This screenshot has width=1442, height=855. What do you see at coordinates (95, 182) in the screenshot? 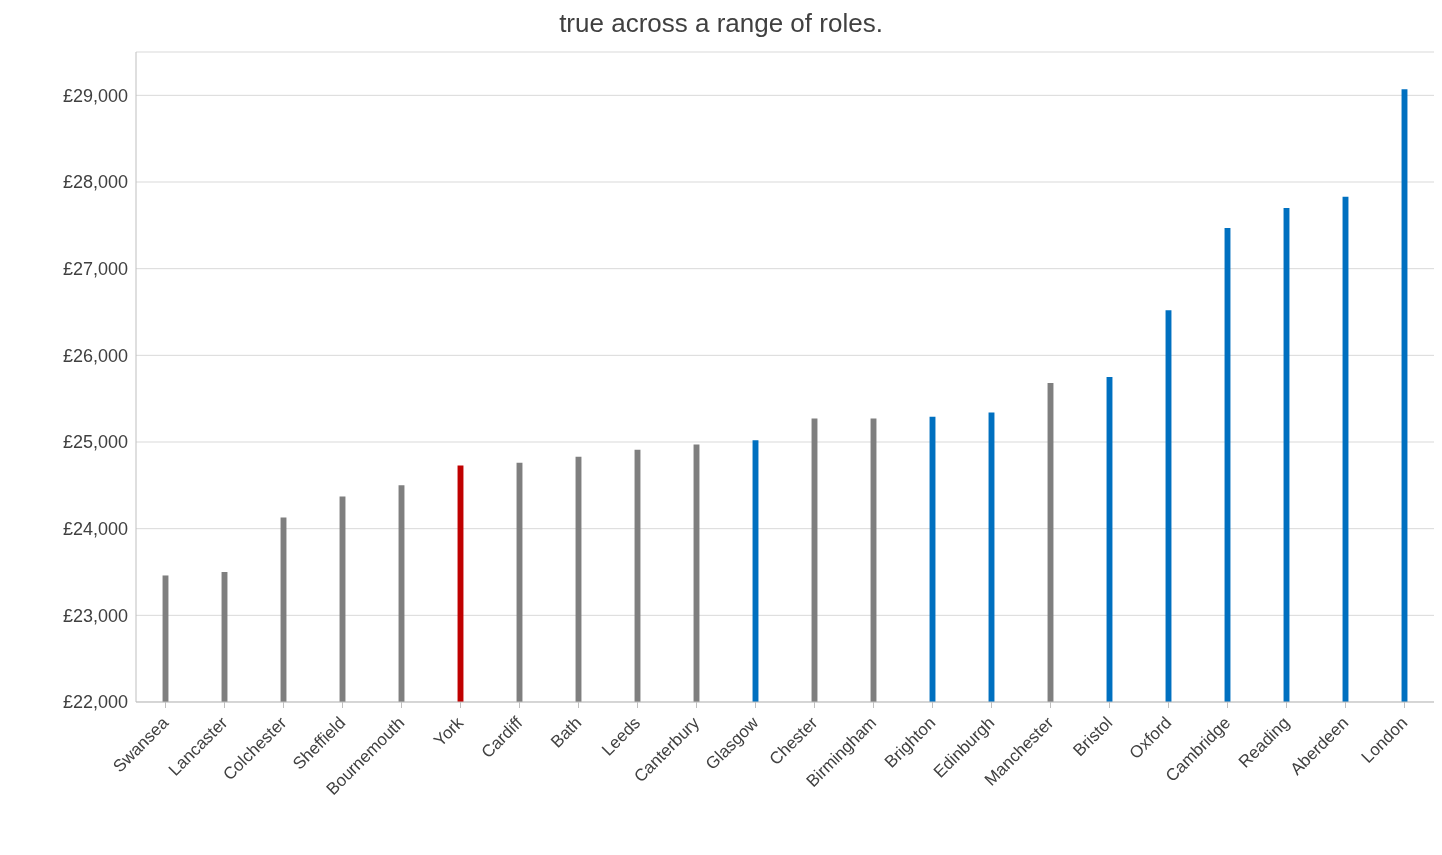
I see `y-tick-label: £28,000` at bounding box center [95, 182].